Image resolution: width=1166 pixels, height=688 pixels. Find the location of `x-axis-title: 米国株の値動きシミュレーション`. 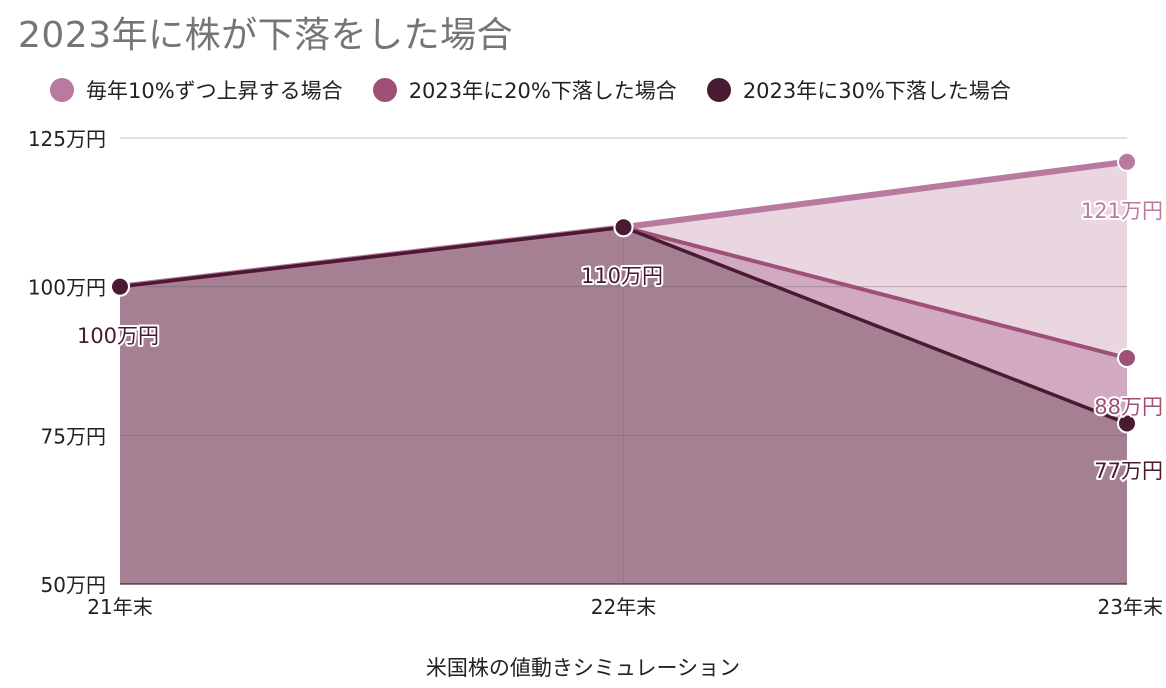

x-axis-title: 米国株の値動きシミュレーション is located at coordinates (583, 667).